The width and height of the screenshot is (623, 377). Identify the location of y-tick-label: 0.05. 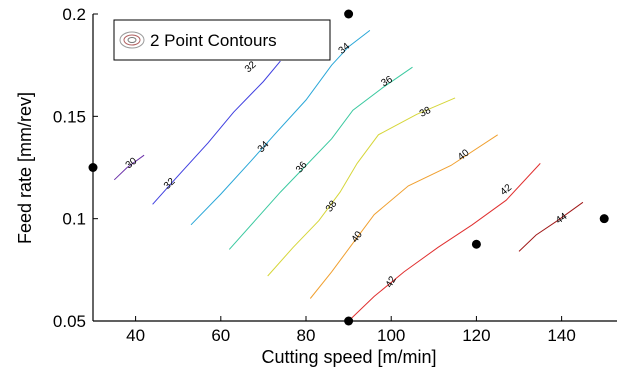
(69, 321).